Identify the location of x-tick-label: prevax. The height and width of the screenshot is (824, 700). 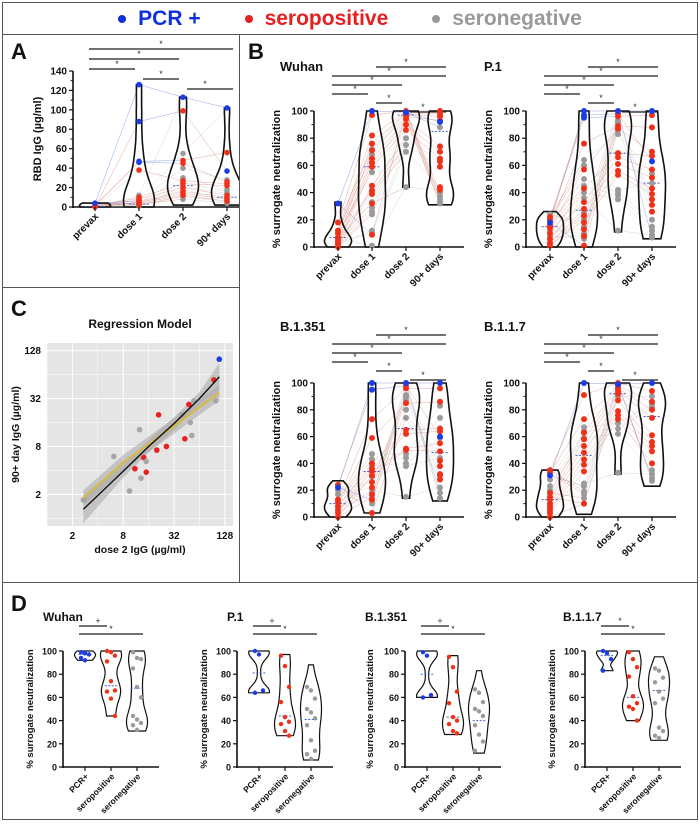
(541, 266).